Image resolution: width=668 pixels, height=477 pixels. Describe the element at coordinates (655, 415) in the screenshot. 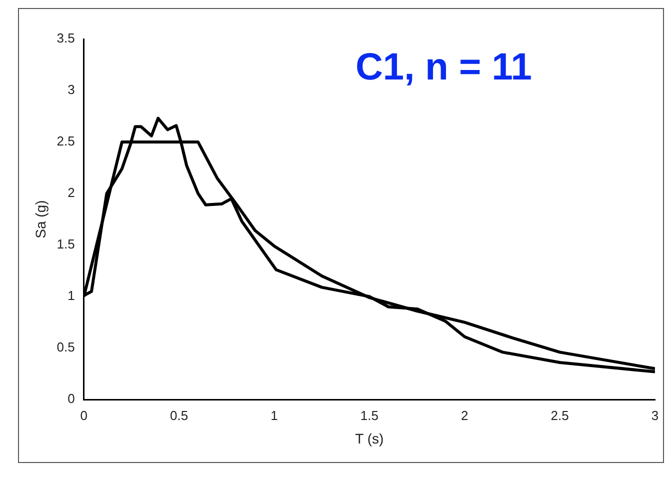

I see `x-tick-label: 3` at that location.